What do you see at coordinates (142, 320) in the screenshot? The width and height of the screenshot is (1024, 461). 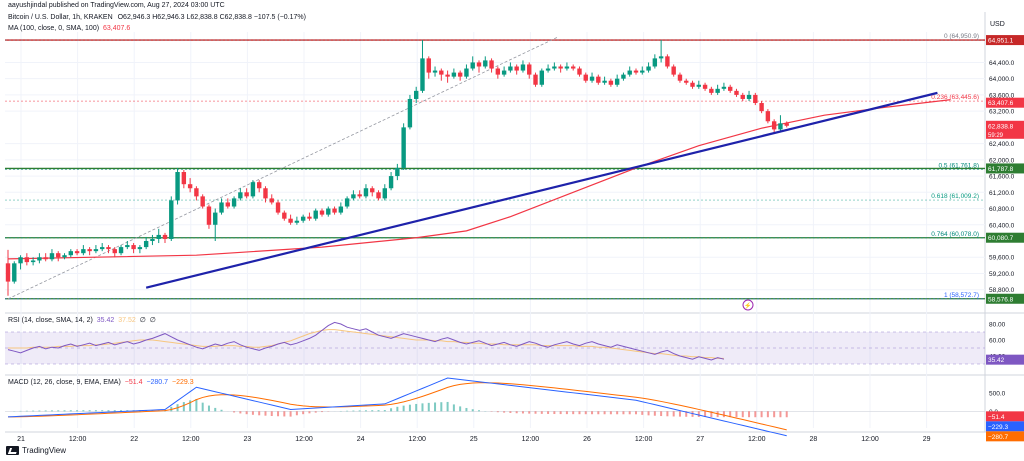 I see `rsi-upper-value: ∅` at bounding box center [142, 320].